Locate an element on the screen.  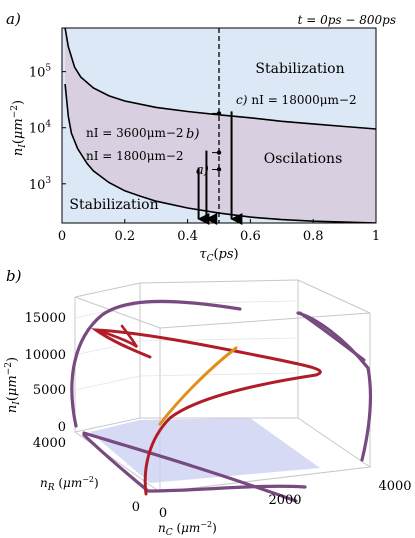
upper-boundary-curve is located at coordinates (220, 79).